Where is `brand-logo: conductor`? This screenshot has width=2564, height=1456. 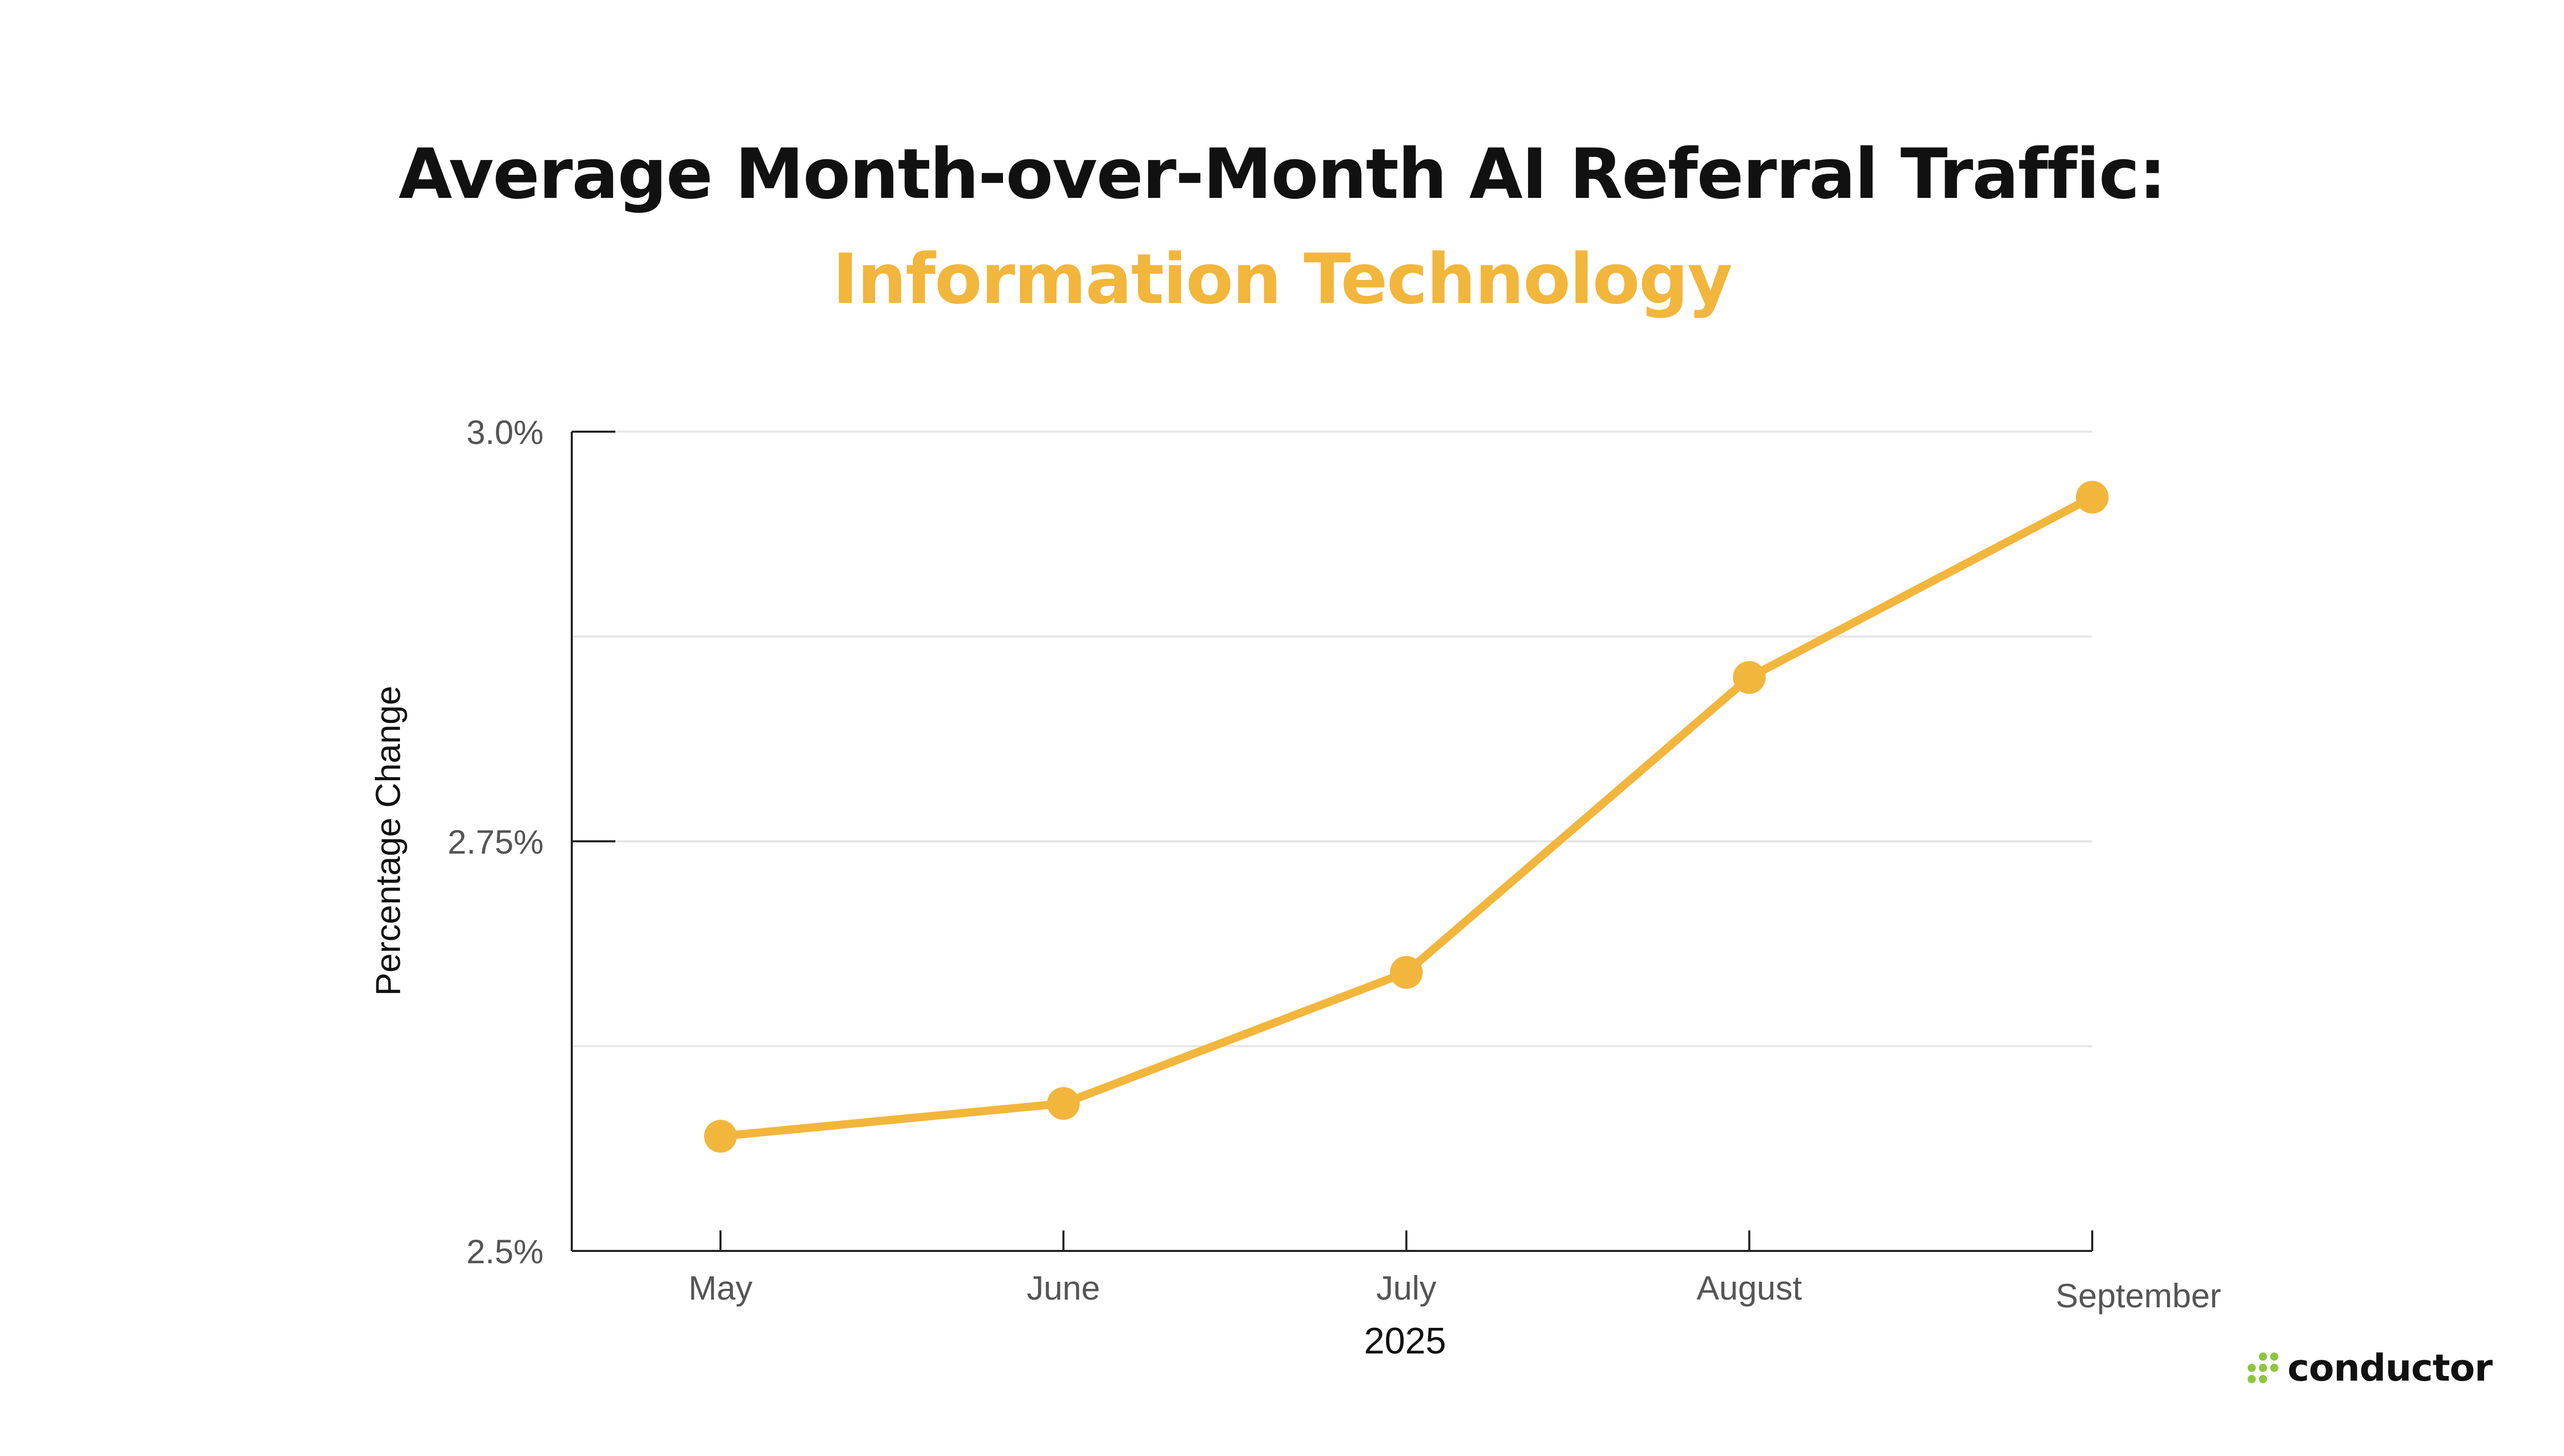 brand-logo: conductor is located at coordinates (2370, 1367).